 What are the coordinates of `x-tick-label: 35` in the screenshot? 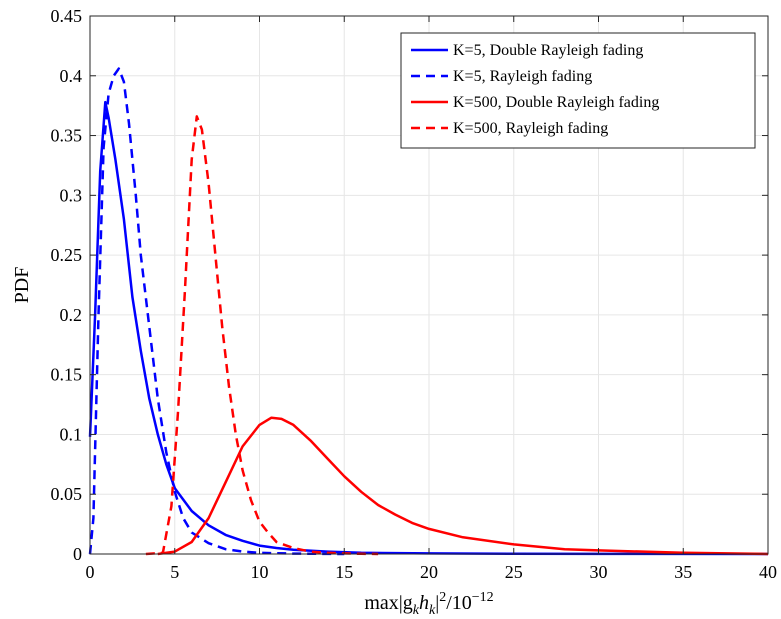 It's located at (683, 572).